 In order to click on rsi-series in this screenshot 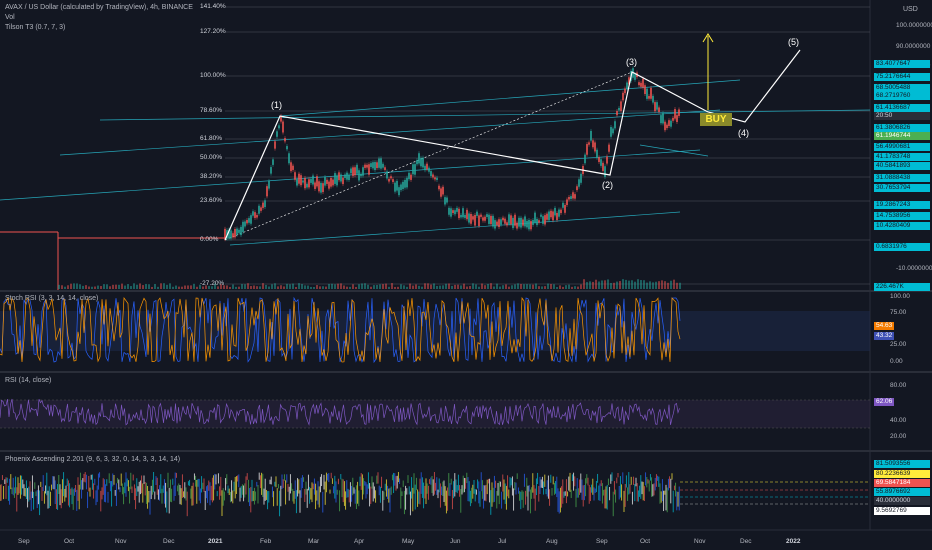, I will do `click(340, 412)`.